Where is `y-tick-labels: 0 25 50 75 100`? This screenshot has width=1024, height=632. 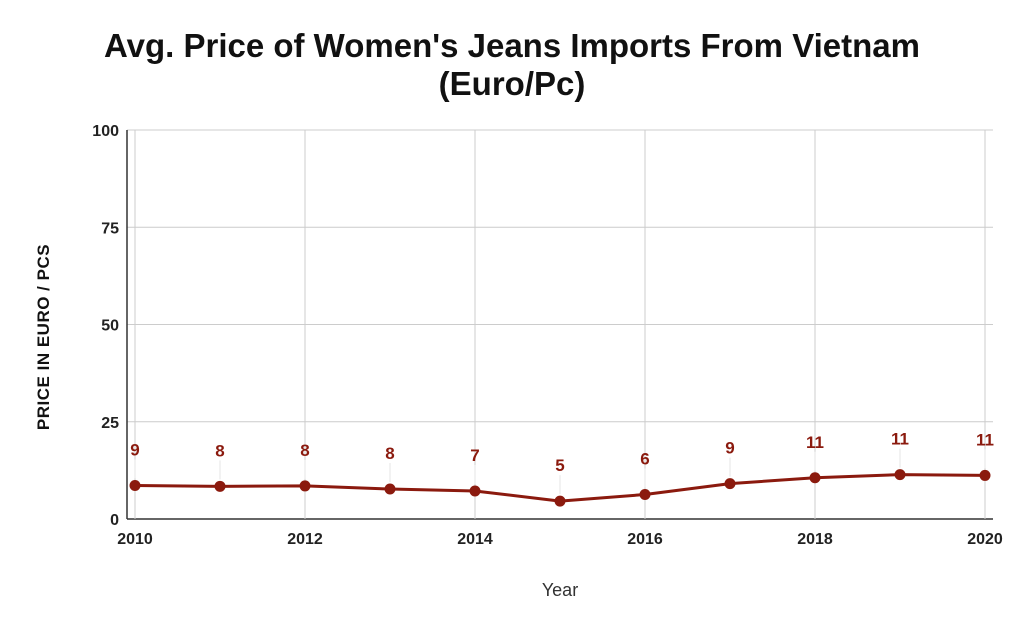
y-tick-labels: 0 25 50 75 100 is located at coordinates (105, 326).